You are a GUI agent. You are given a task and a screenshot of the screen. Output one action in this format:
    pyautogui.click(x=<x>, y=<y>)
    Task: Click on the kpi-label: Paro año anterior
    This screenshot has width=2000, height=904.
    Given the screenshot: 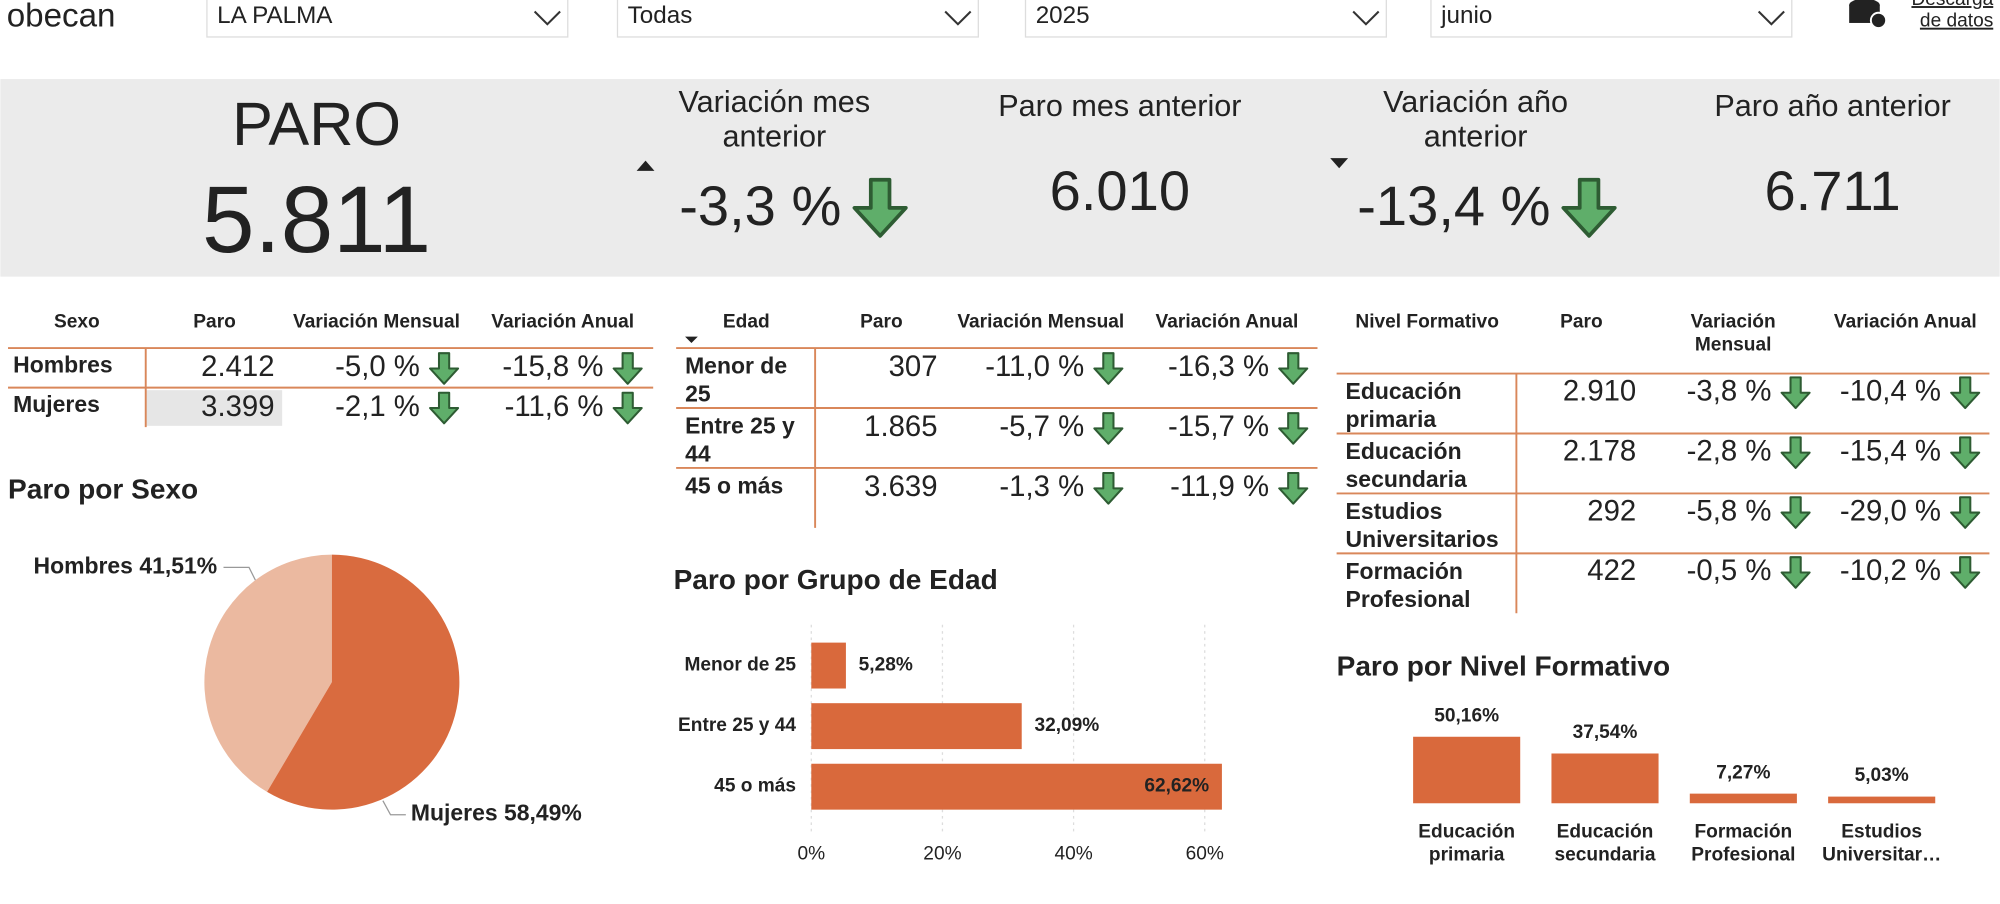 What is the action you would take?
    pyautogui.click(x=1832, y=106)
    